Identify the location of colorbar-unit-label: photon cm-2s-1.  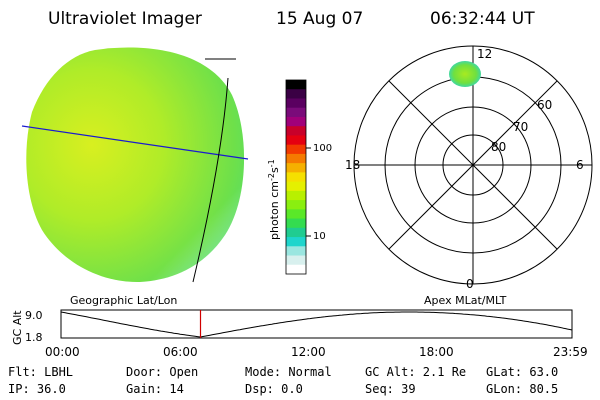
(274, 199).